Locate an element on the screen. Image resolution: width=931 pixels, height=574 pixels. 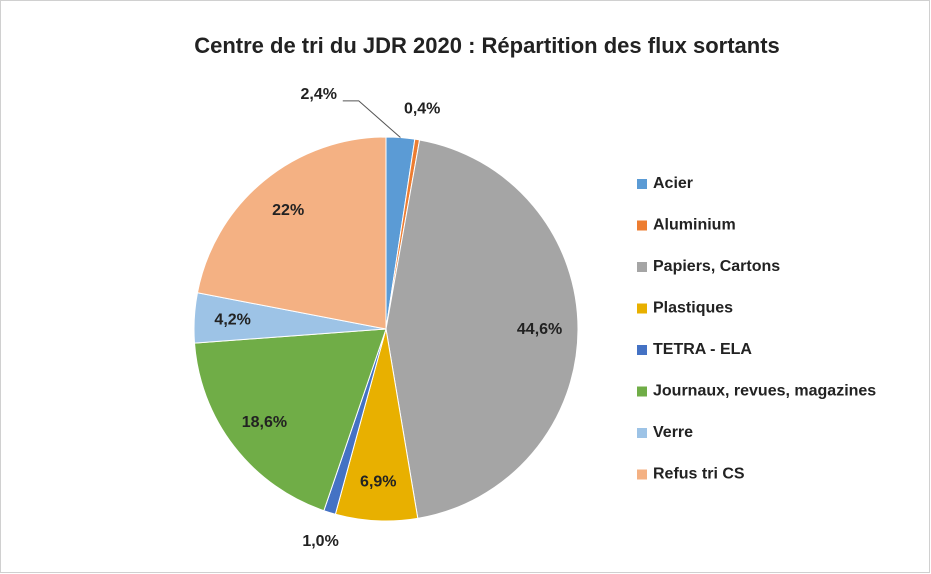
data-label: 2,4% is located at coordinates (319, 94).